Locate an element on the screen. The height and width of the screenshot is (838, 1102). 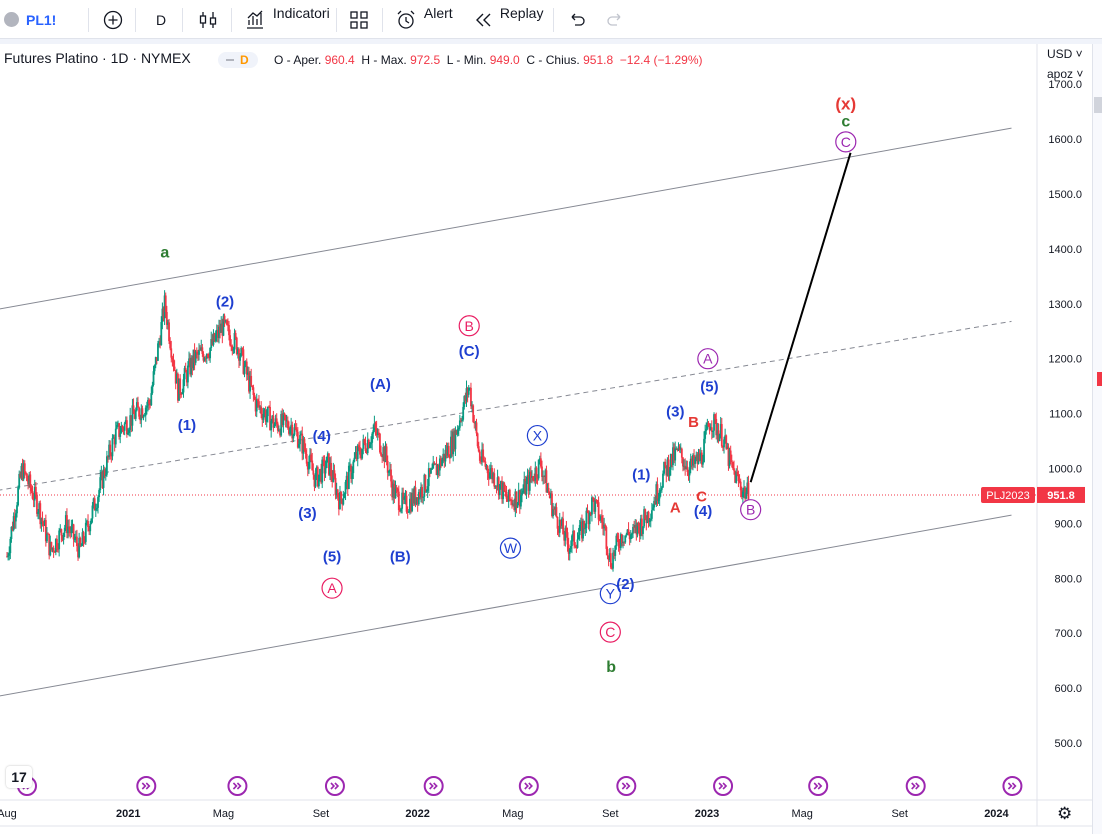
interval-button: D is located at coordinates (161, 20).